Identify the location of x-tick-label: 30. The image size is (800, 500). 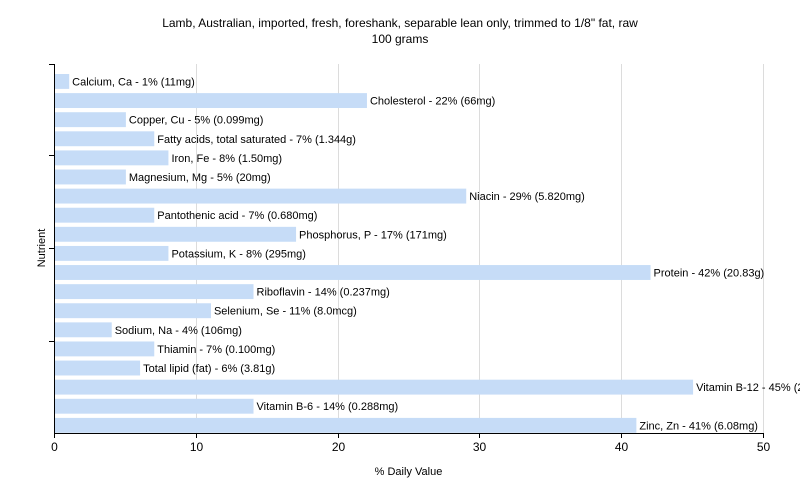
(480, 447).